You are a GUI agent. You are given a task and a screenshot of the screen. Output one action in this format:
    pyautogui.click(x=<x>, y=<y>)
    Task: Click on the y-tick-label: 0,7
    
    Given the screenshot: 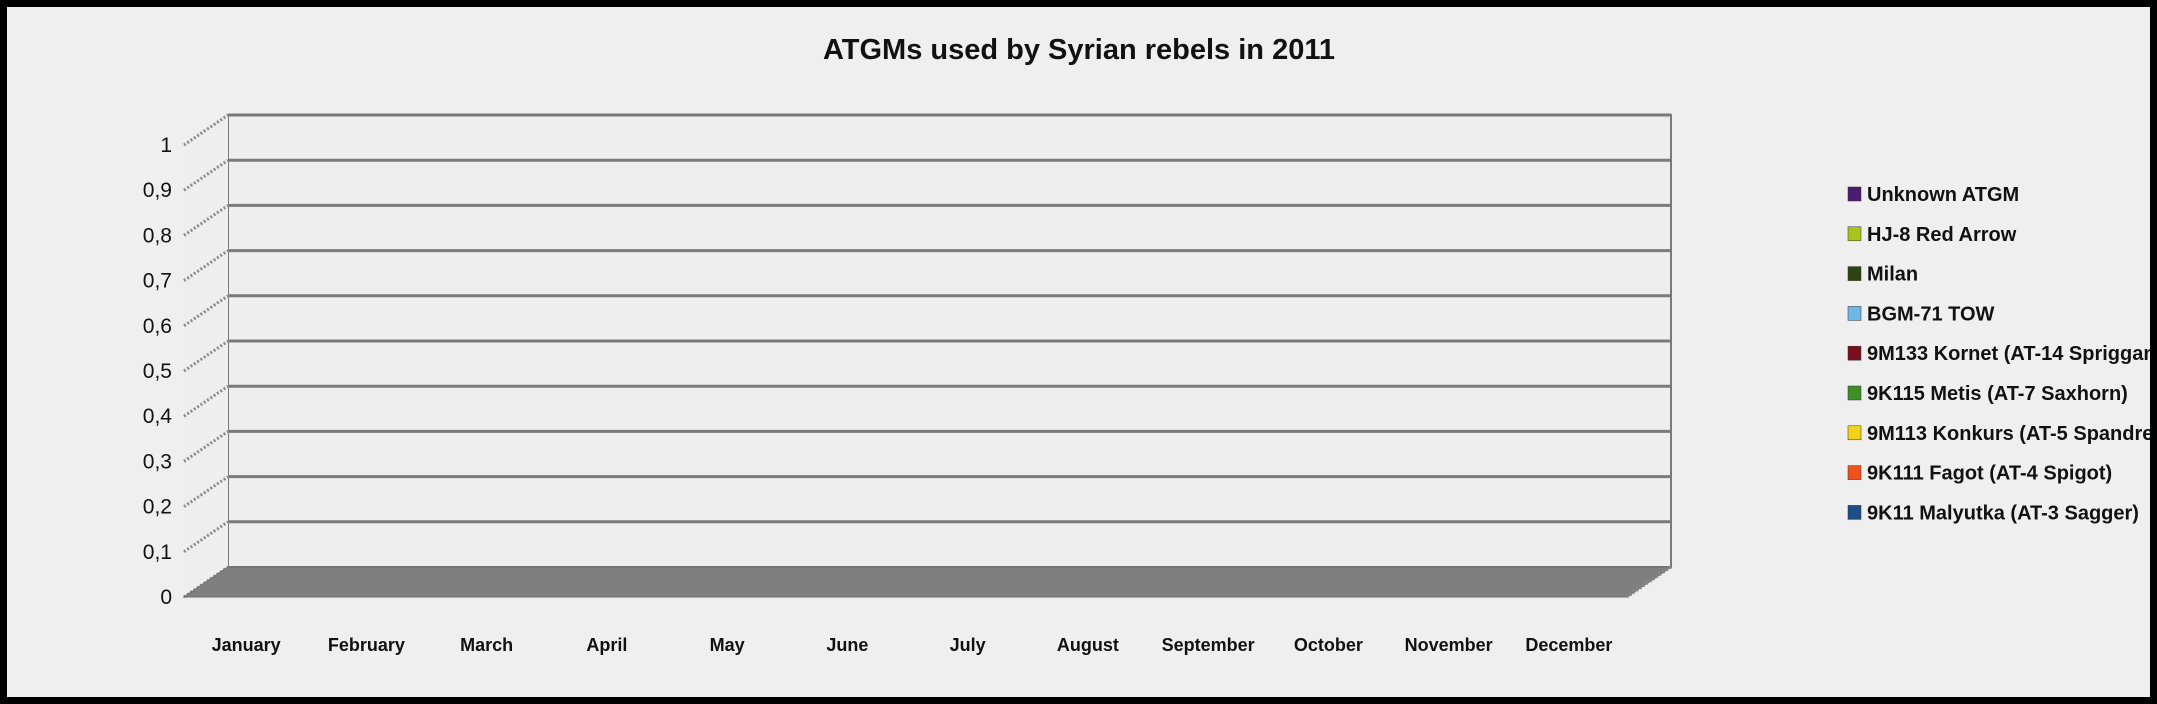 What is the action you would take?
    pyautogui.click(x=157, y=281)
    